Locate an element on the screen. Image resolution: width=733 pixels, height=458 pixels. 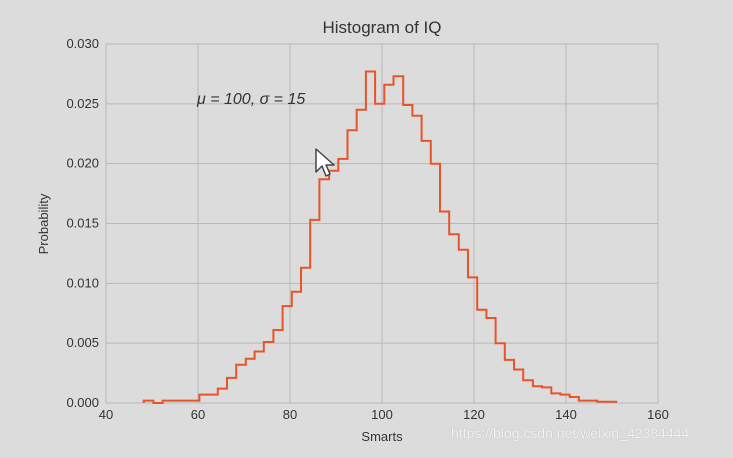
x-tick-label: 80 is located at coordinates (290, 414).